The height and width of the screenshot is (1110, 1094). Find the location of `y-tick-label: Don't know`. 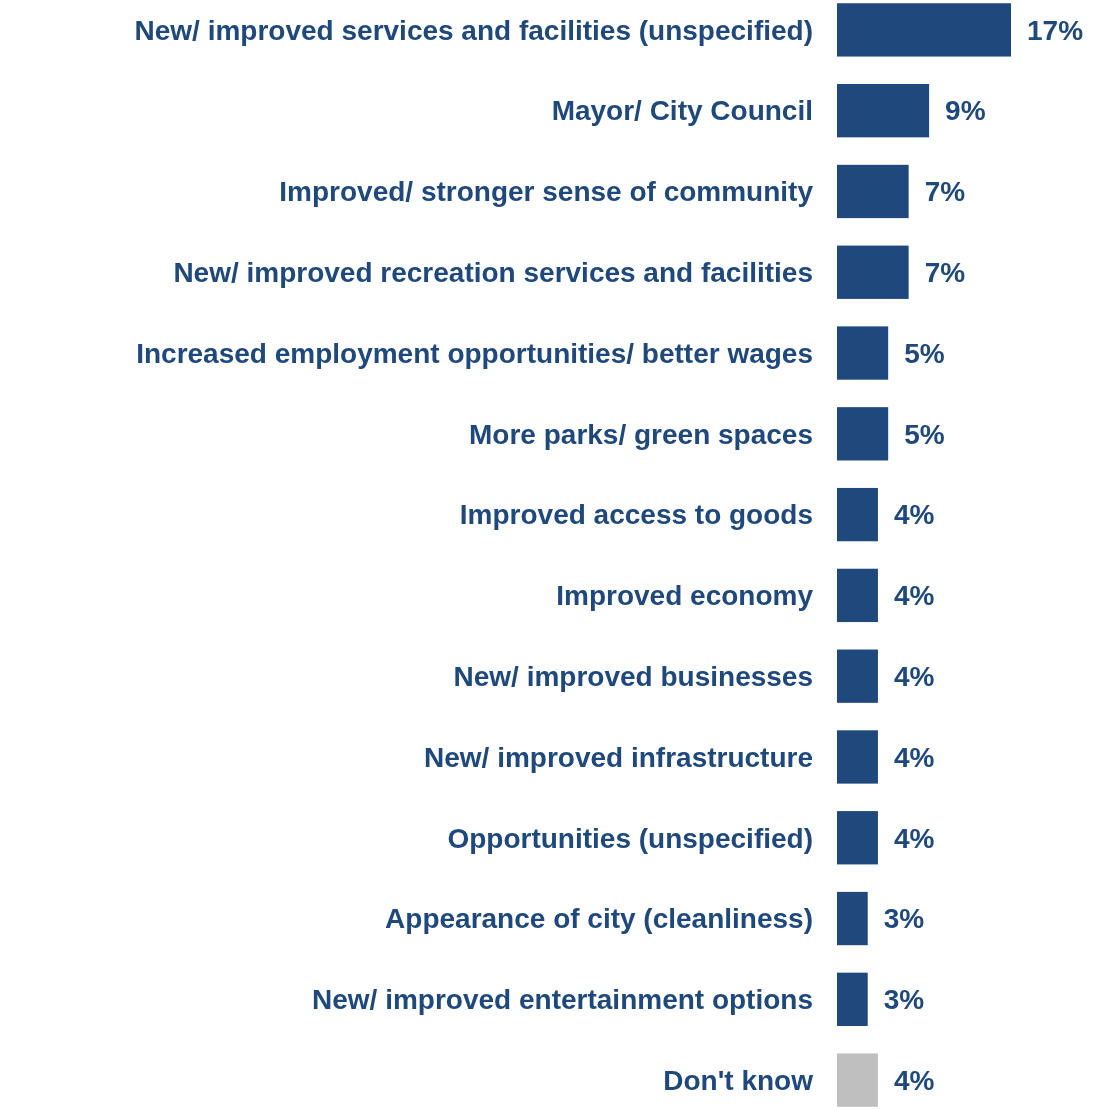

y-tick-label: Don't know is located at coordinates (738, 1080).